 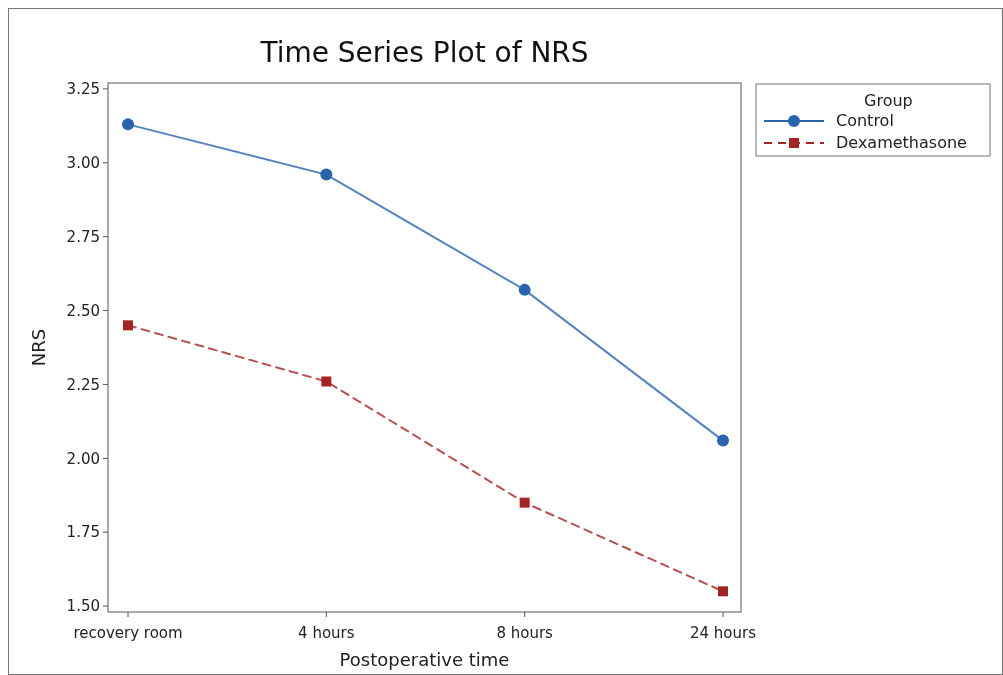 What do you see at coordinates (83, 310) in the screenshot?
I see `y-tick-label: 2.50` at bounding box center [83, 310].